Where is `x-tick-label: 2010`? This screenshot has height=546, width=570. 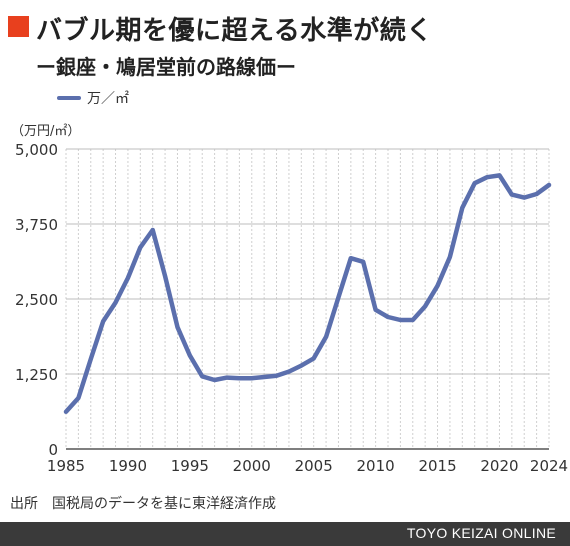 x-tick-label: 2010 is located at coordinates (376, 466).